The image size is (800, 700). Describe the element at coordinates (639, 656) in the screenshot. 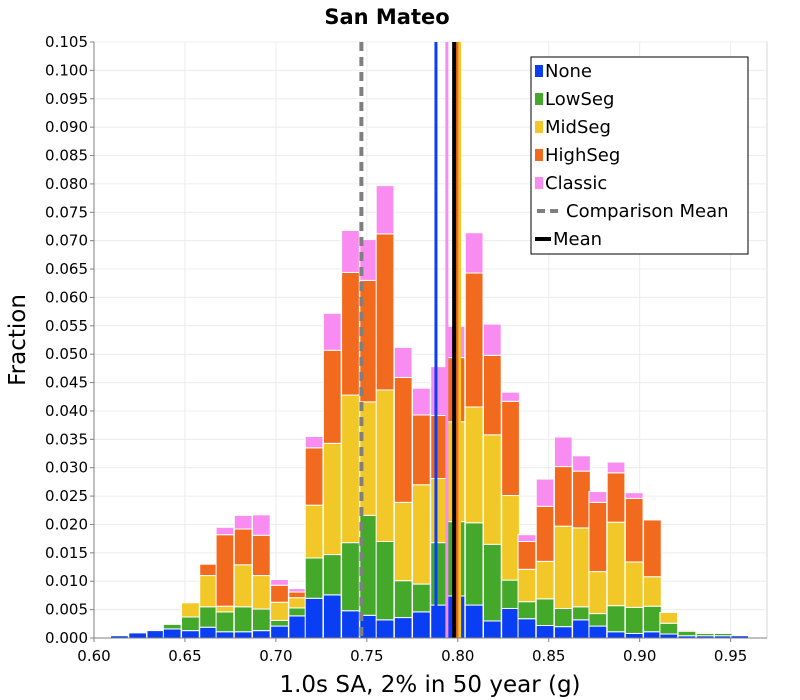

I see `x-tick-label: 0.90` at that location.